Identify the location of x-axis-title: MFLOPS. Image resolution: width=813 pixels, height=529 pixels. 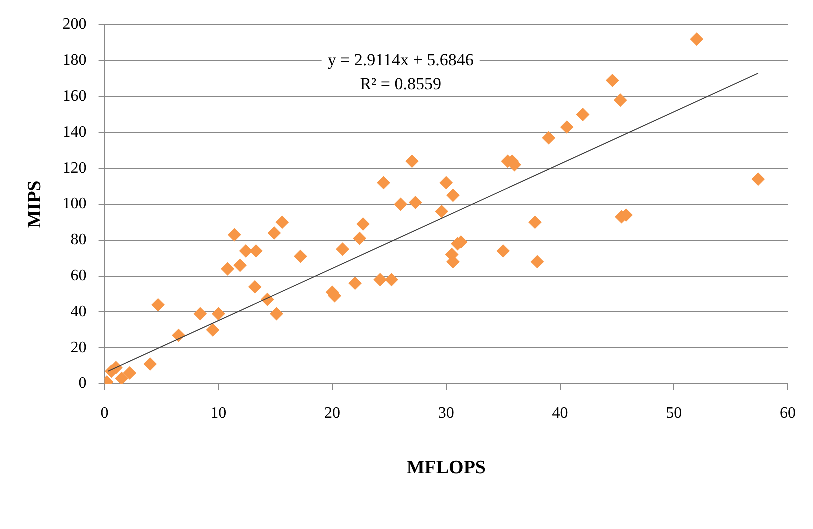
(446, 468).